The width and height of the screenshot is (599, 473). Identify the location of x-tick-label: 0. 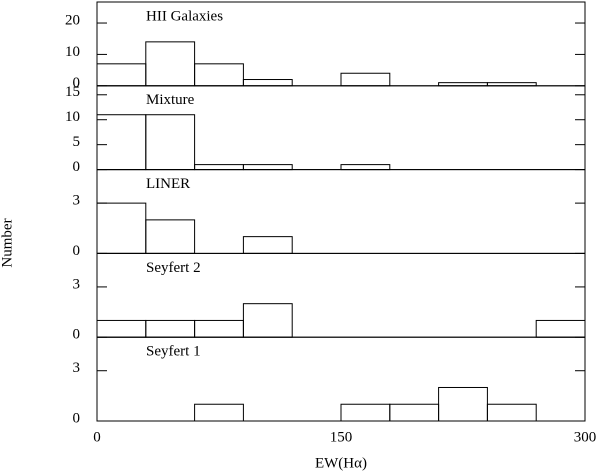
(97, 437).